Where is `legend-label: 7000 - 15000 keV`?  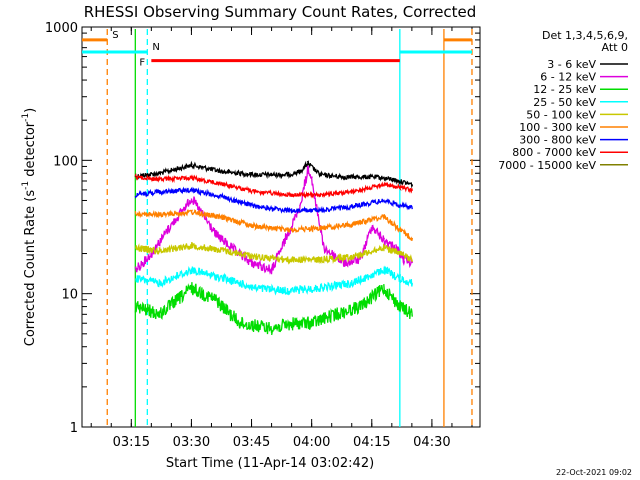
legend-label: 7000 - 15000 keV is located at coordinates (547, 165).